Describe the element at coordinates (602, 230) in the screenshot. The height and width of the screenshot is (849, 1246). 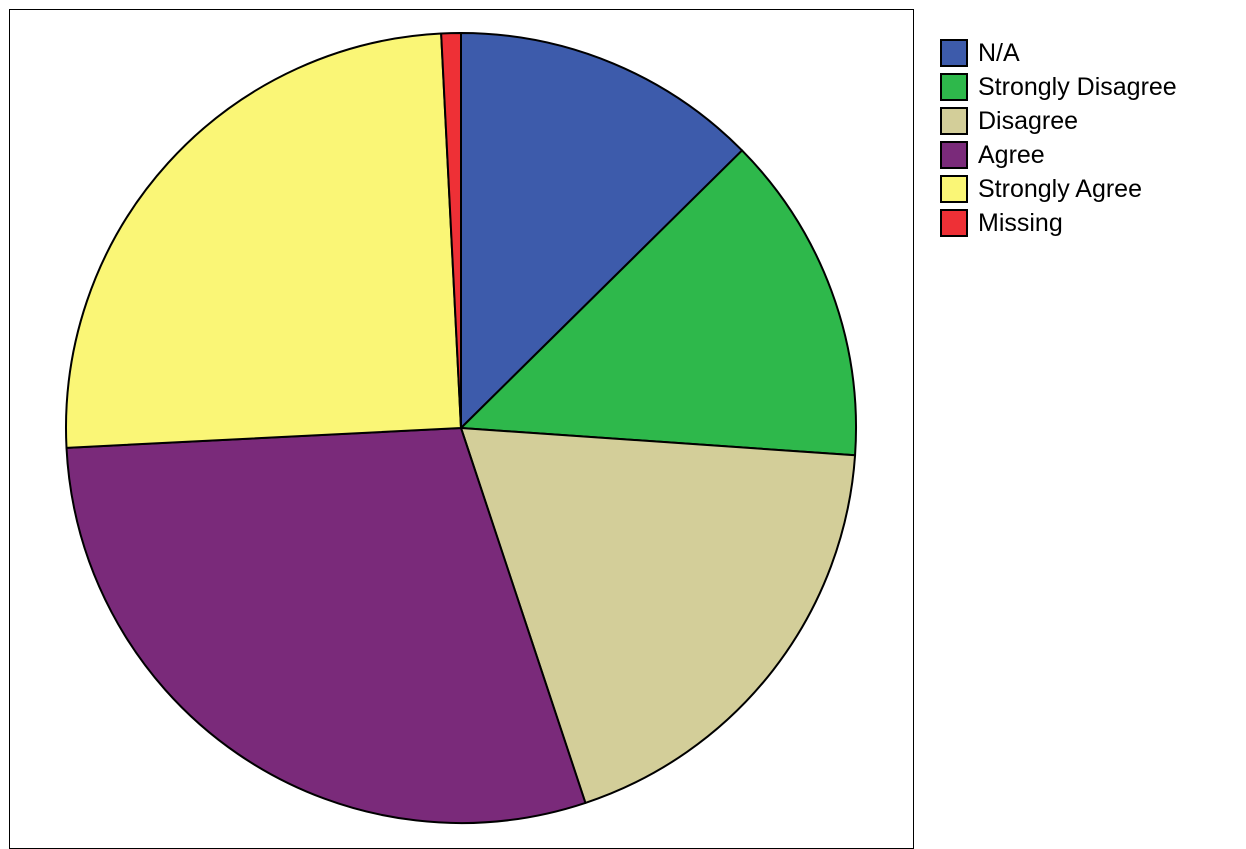
I see `pie-slice-n-a` at that location.